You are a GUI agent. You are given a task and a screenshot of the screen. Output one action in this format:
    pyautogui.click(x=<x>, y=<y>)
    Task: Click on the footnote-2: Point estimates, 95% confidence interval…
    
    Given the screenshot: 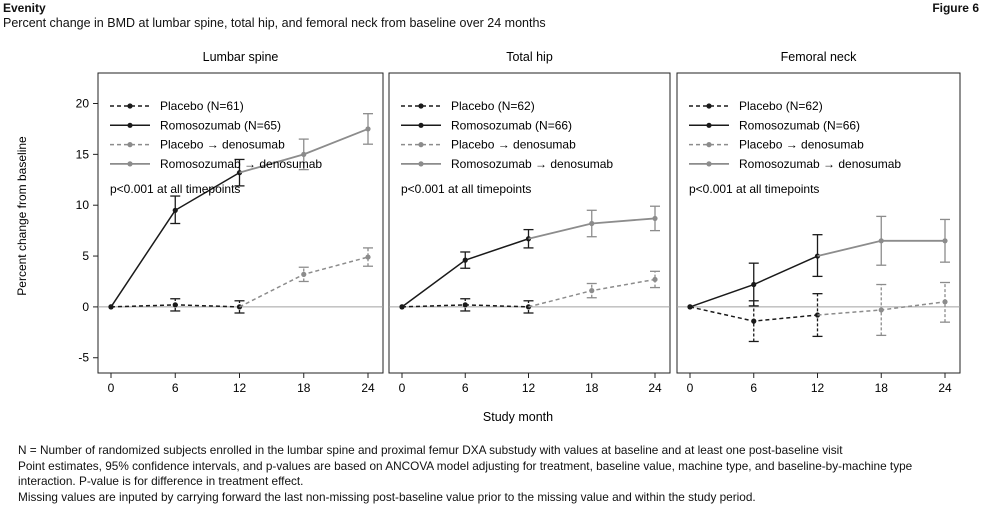 What is the action you would take?
    pyautogui.click(x=465, y=473)
    